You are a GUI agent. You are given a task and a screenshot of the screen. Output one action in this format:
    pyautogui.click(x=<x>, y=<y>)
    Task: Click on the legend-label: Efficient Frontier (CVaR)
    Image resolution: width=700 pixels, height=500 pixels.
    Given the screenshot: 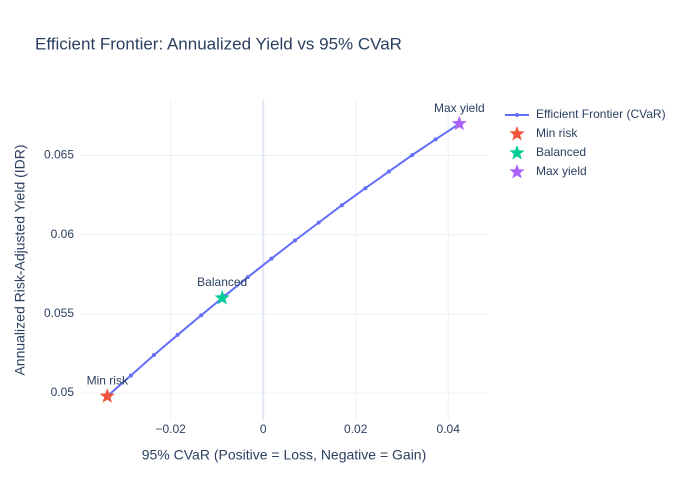 What is the action you would take?
    pyautogui.click(x=601, y=114)
    